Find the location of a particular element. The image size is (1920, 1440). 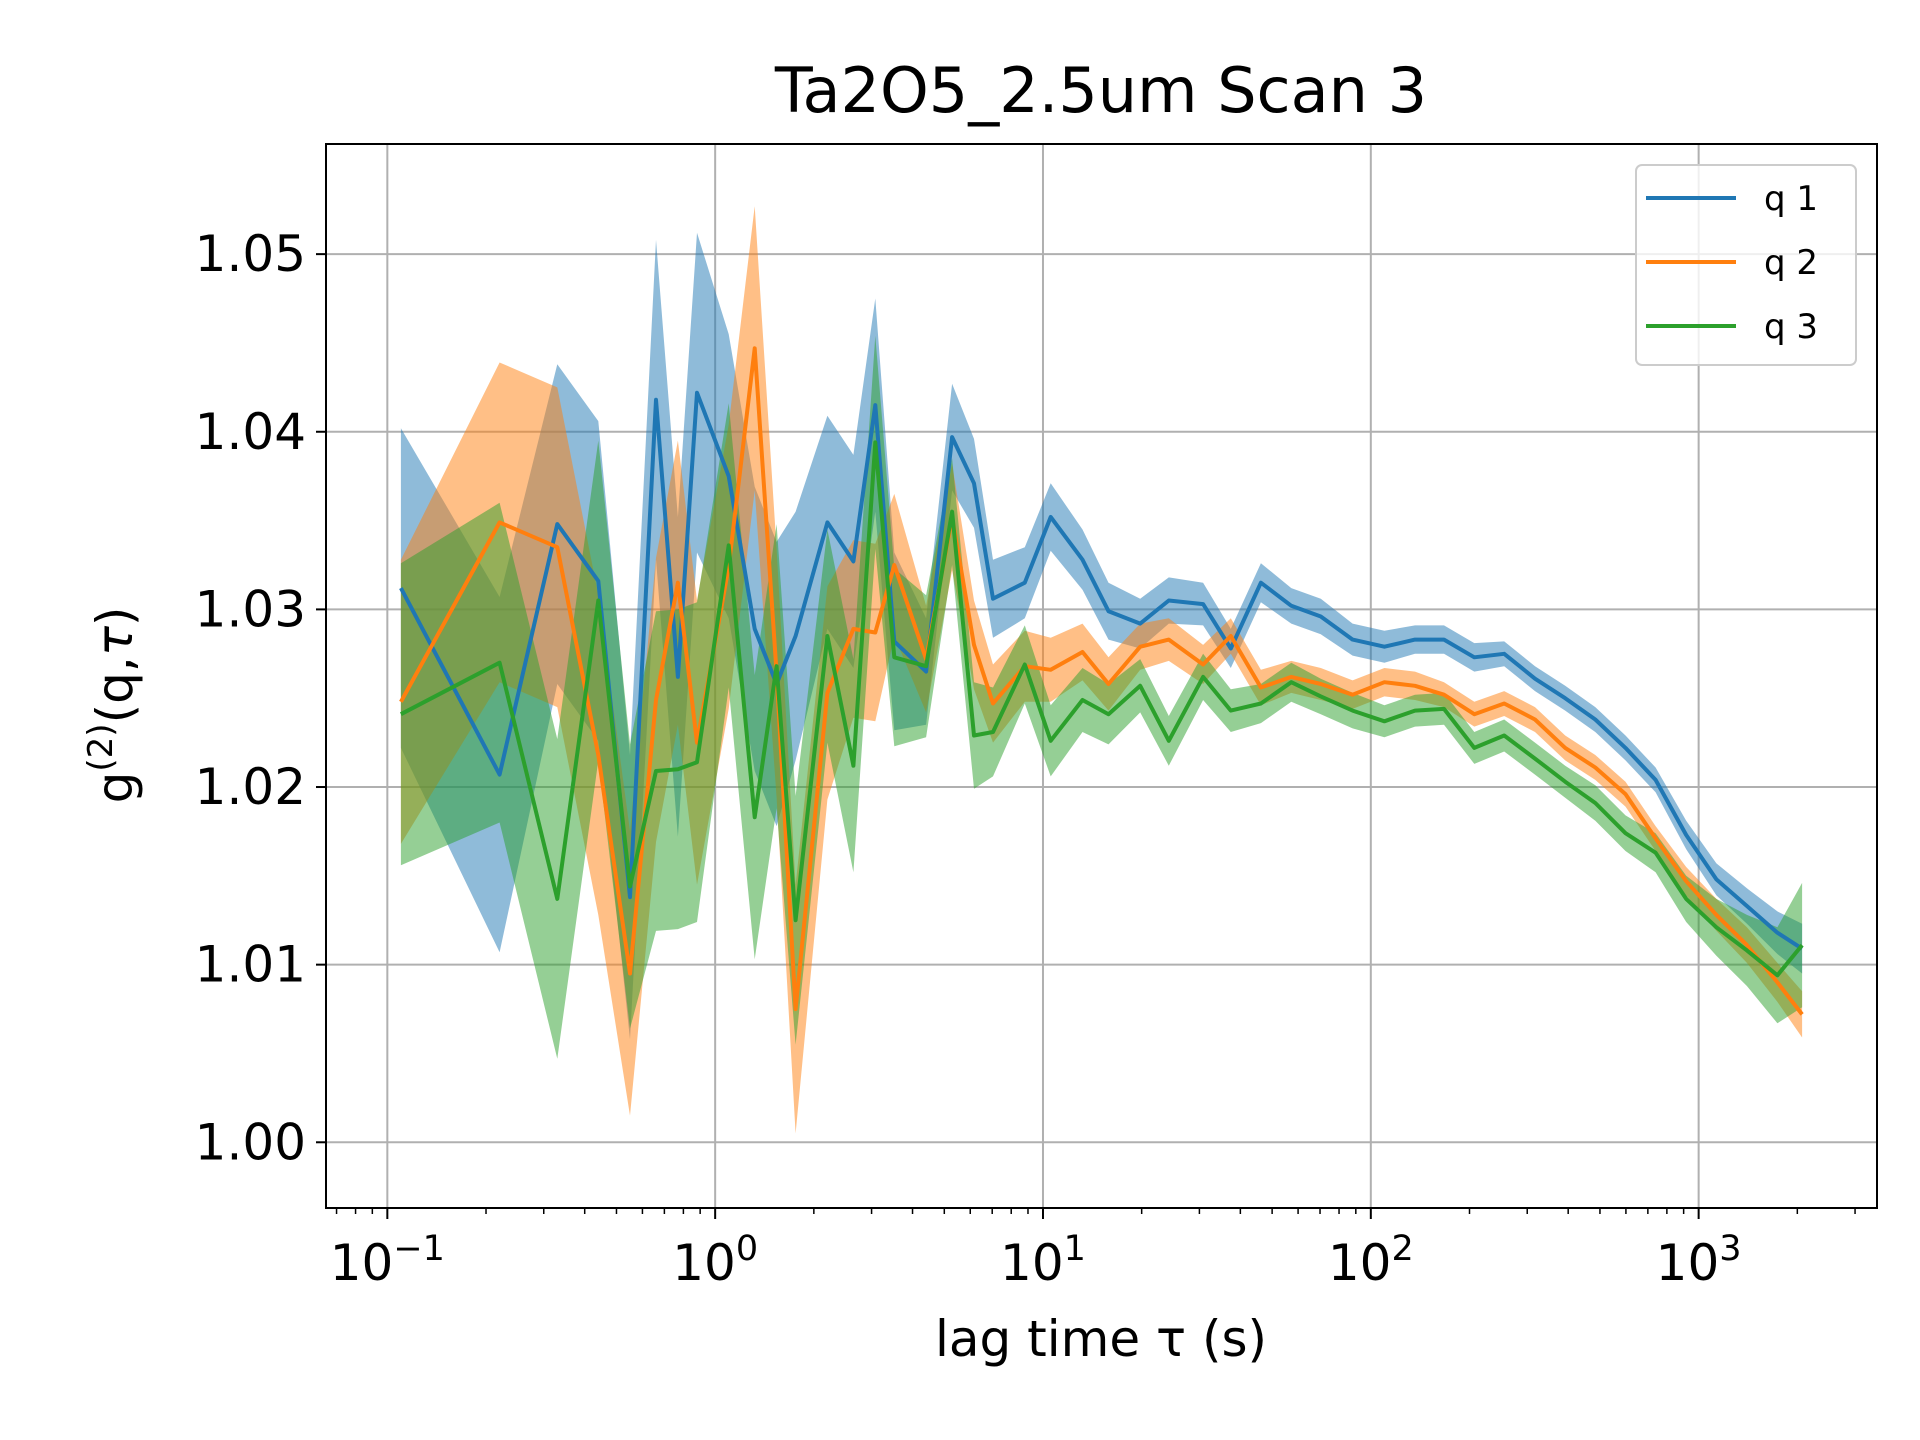

y-tick-label: 1.05 is located at coordinates (250, 254).